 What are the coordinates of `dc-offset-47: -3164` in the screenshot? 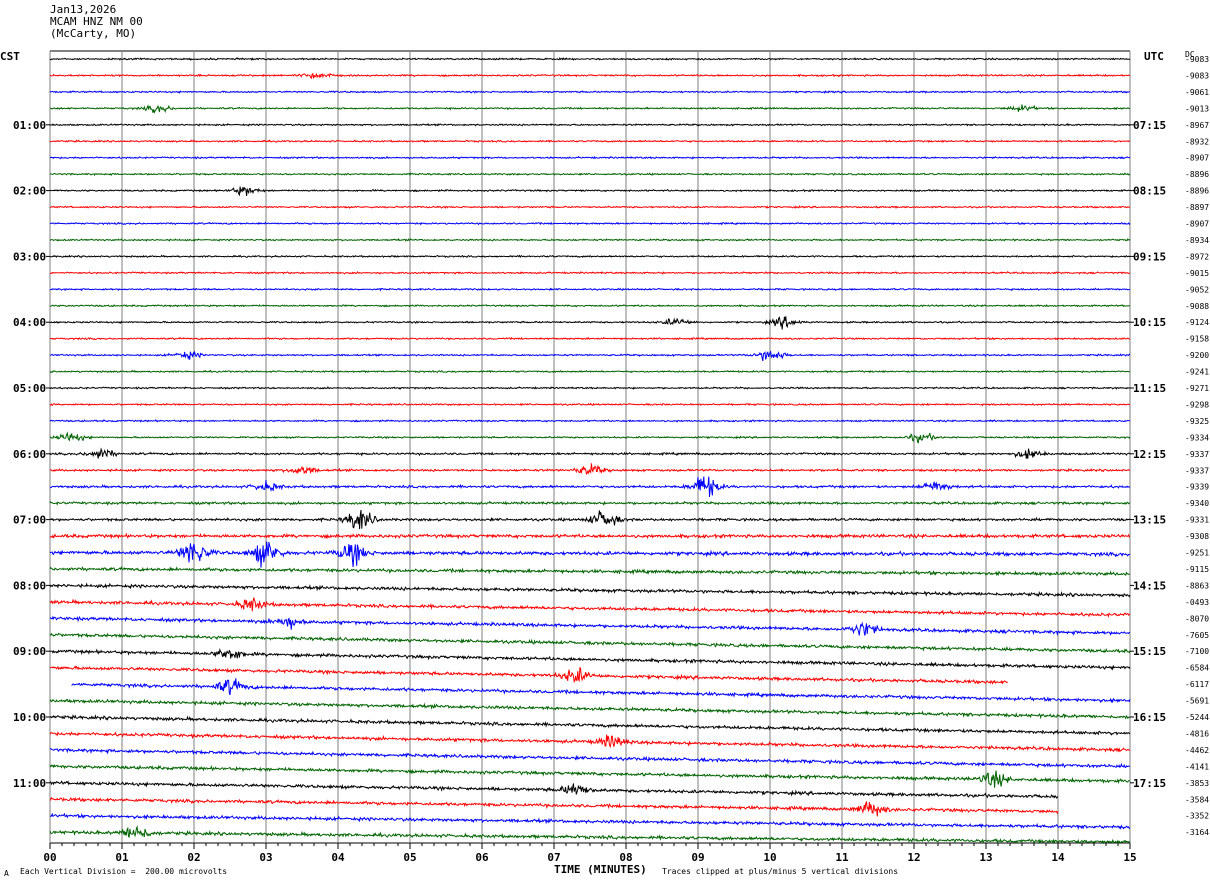 It's located at (1197, 832).